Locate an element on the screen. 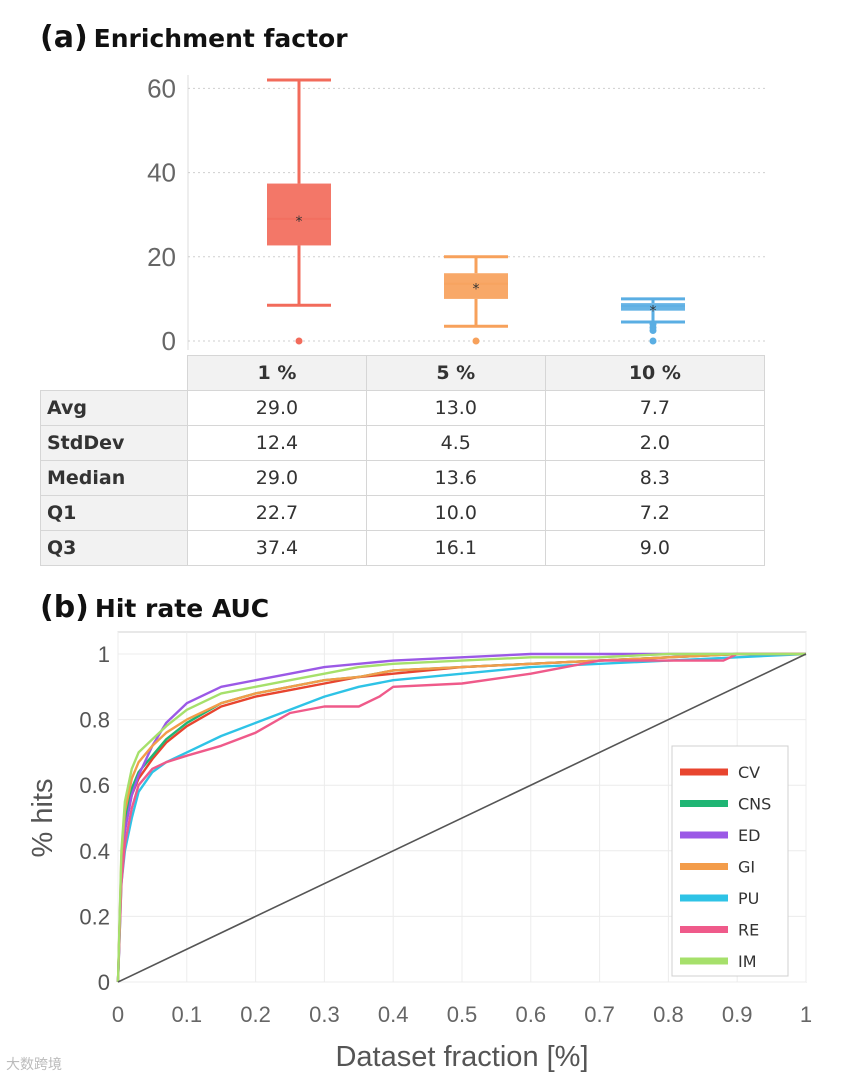 The height and width of the screenshot is (1082, 845). x-tick-label: 0.8 is located at coordinates (668, 1014).